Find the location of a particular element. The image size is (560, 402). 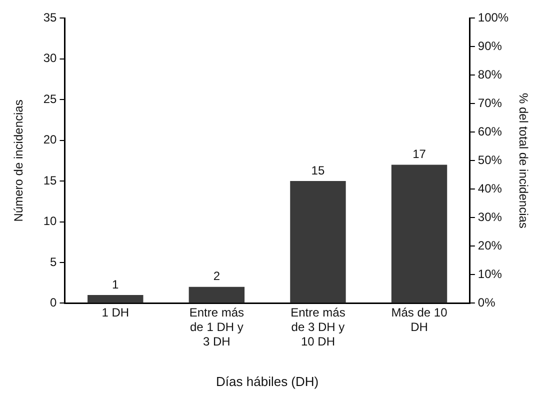

y2-tick-label: 20% is located at coordinates (490, 245).